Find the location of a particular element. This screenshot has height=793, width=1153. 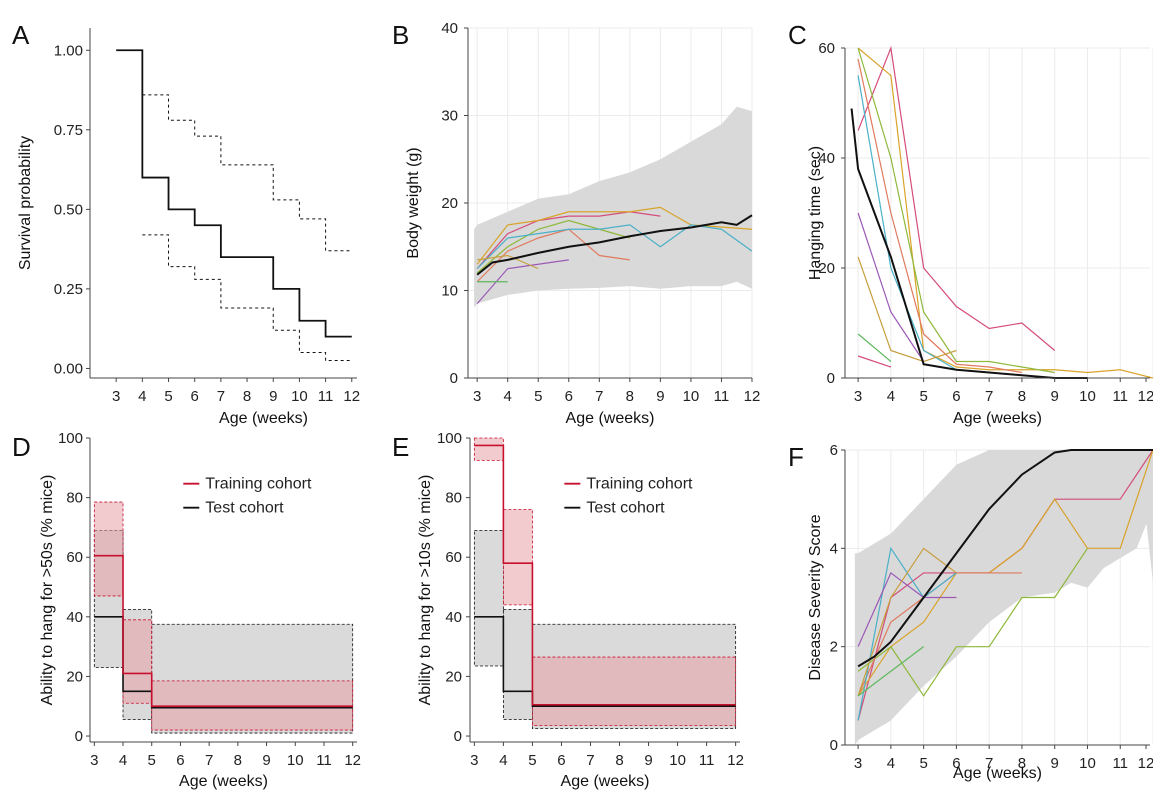

y-tick-label: 30 is located at coordinates (449, 116).